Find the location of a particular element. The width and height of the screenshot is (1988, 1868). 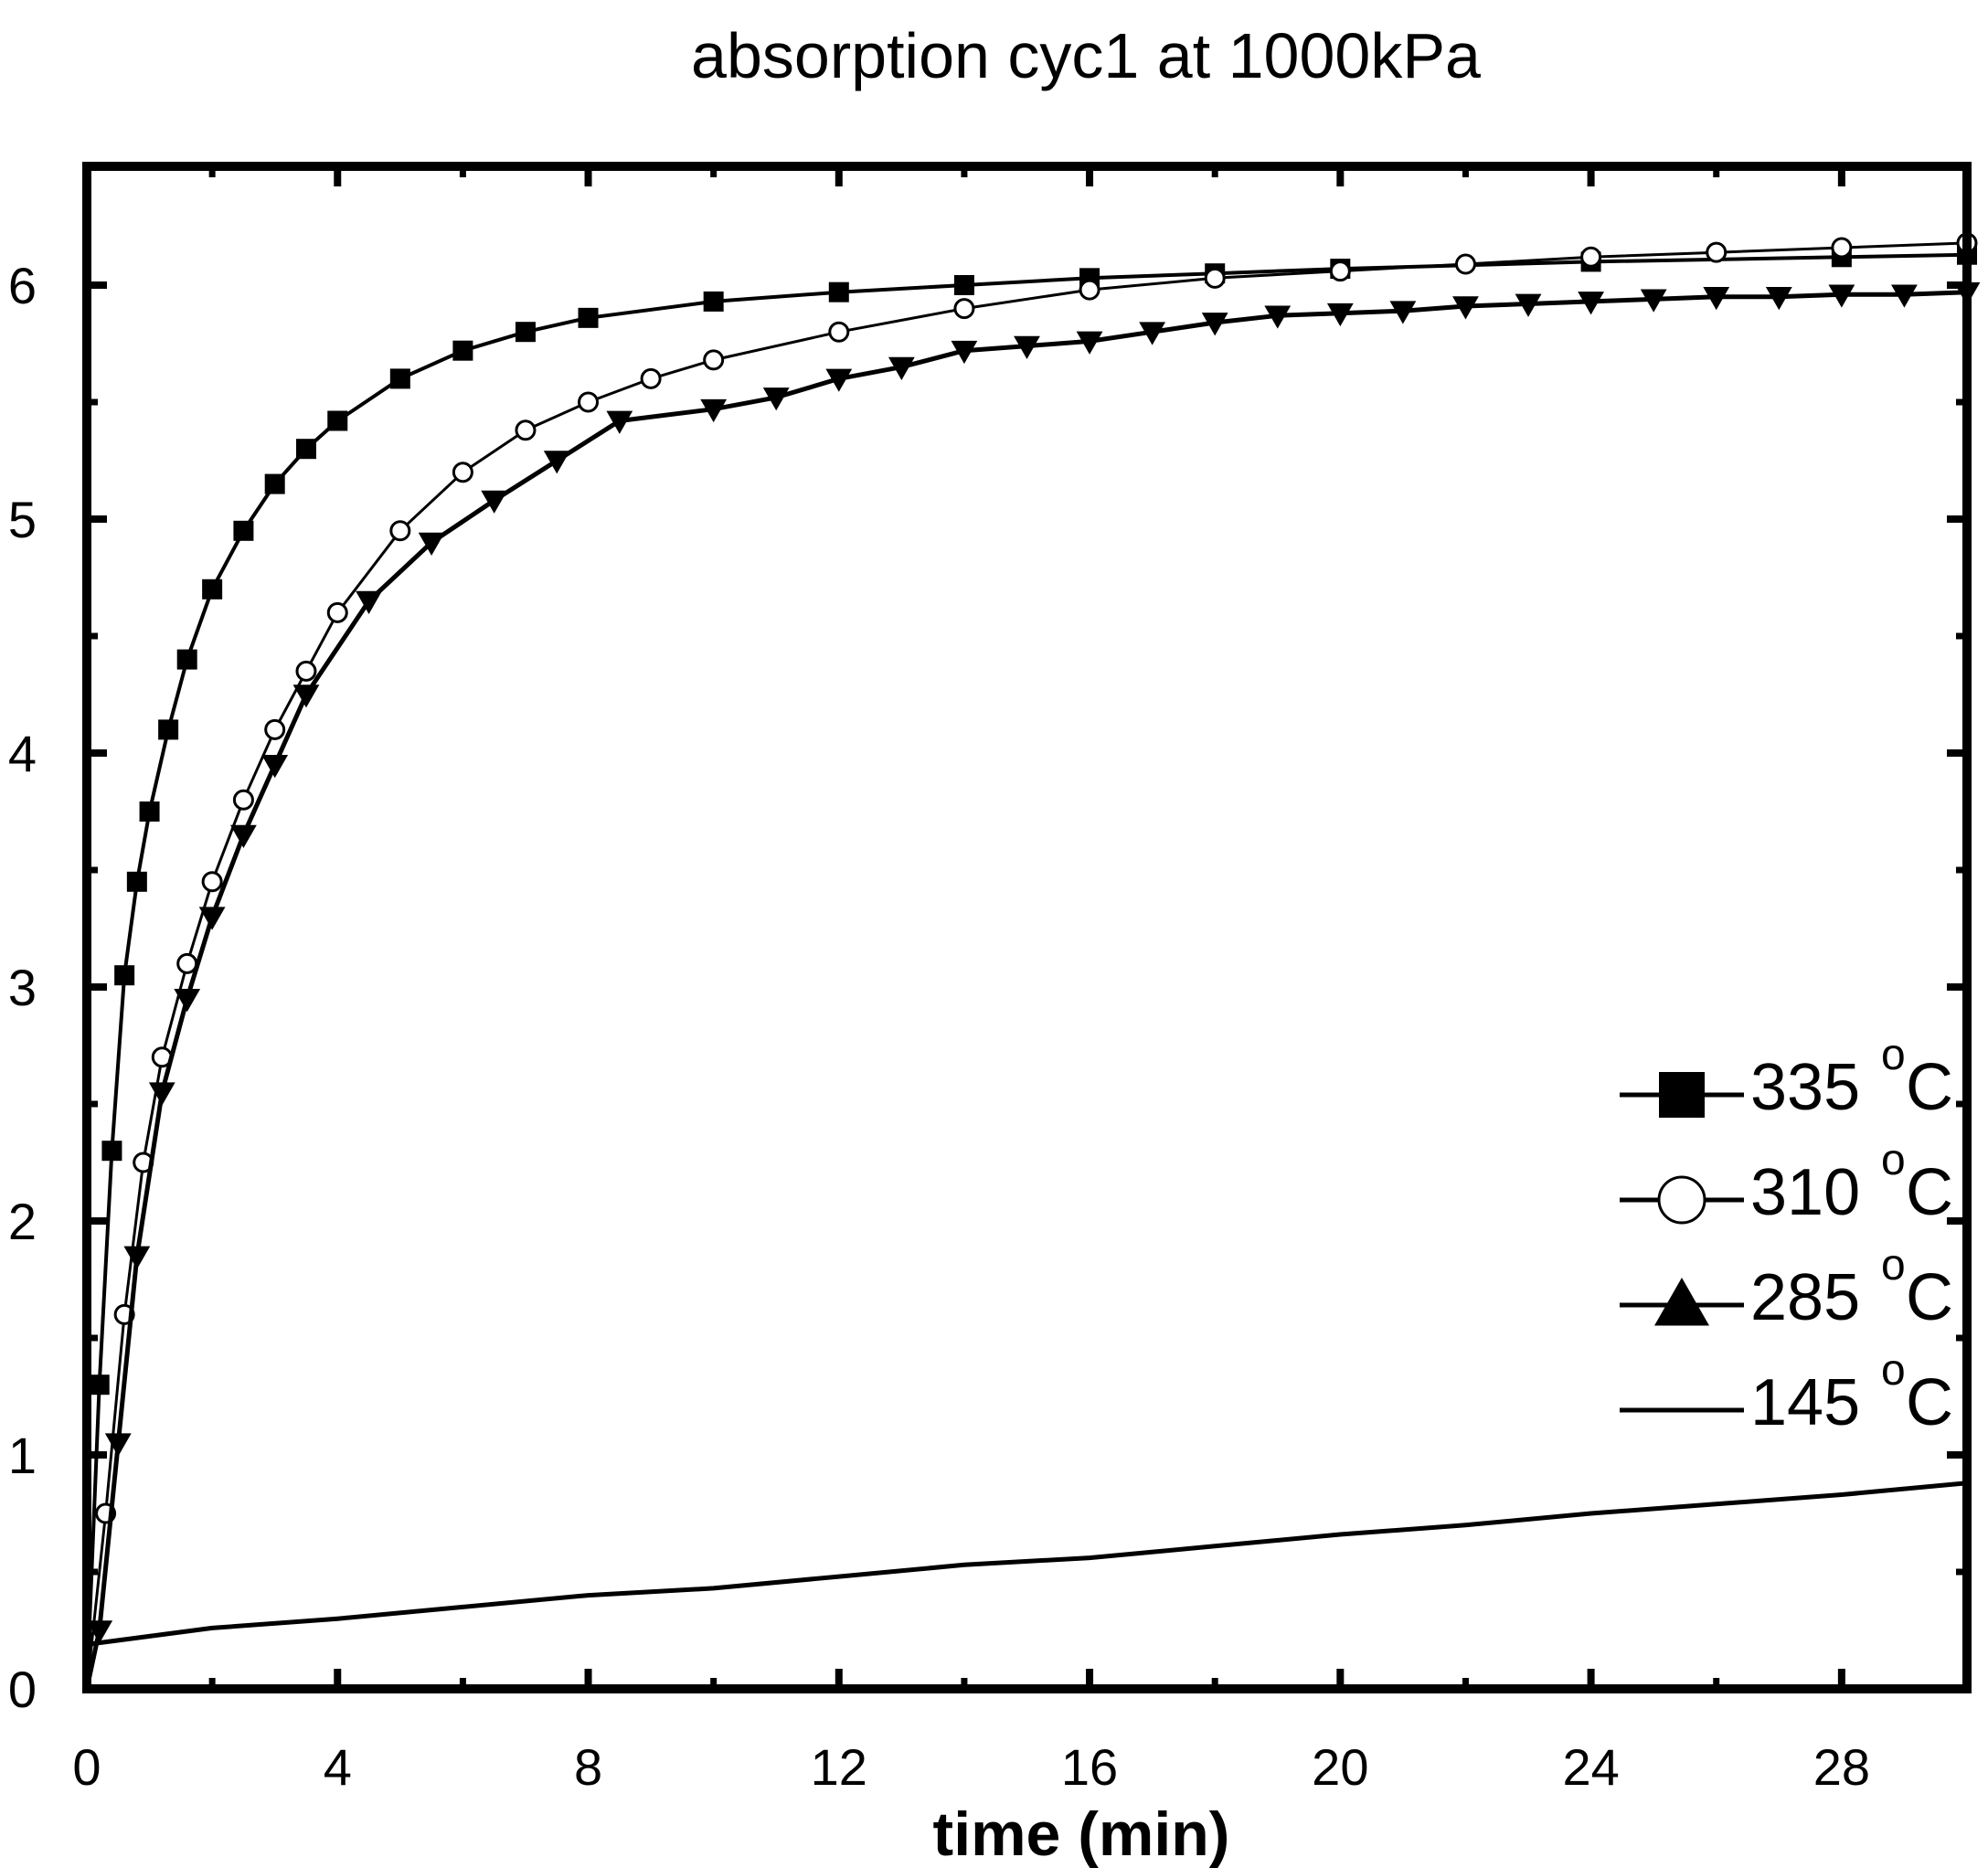

y-tick-label: 0 is located at coordinates (22, 1689).